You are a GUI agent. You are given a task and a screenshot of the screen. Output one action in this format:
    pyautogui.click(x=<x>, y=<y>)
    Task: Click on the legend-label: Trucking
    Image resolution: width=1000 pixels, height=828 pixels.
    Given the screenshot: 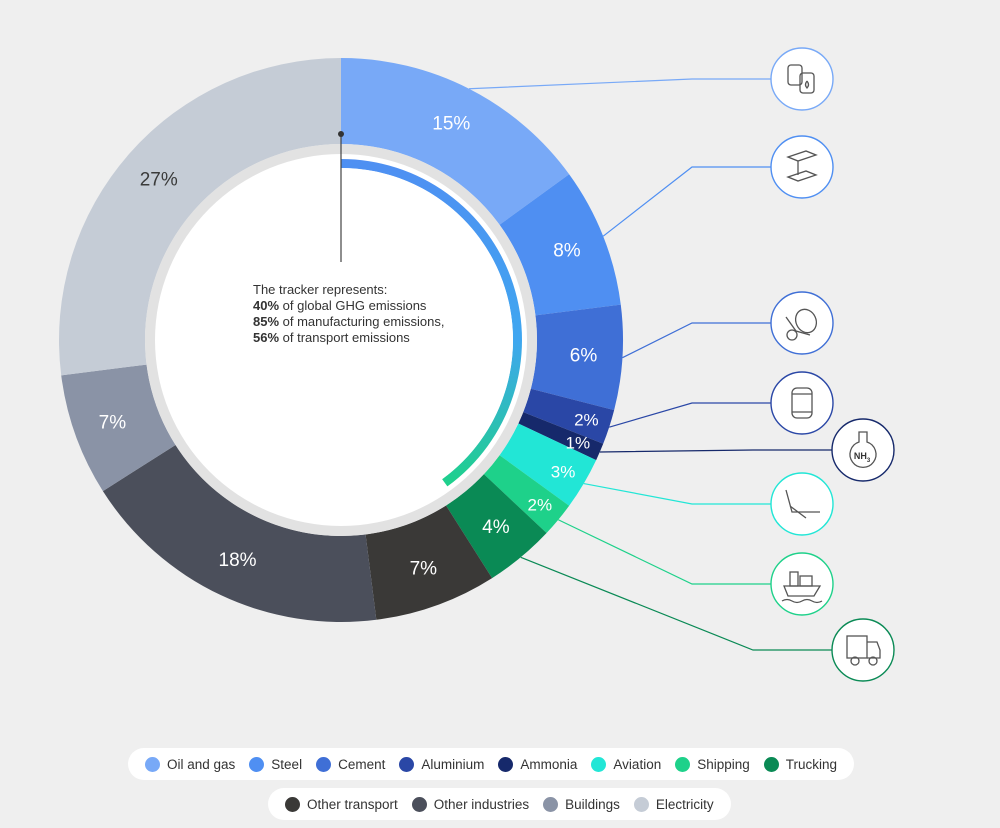 What is the action you would take?
    pyautogui.click(x=811, y=764)
    